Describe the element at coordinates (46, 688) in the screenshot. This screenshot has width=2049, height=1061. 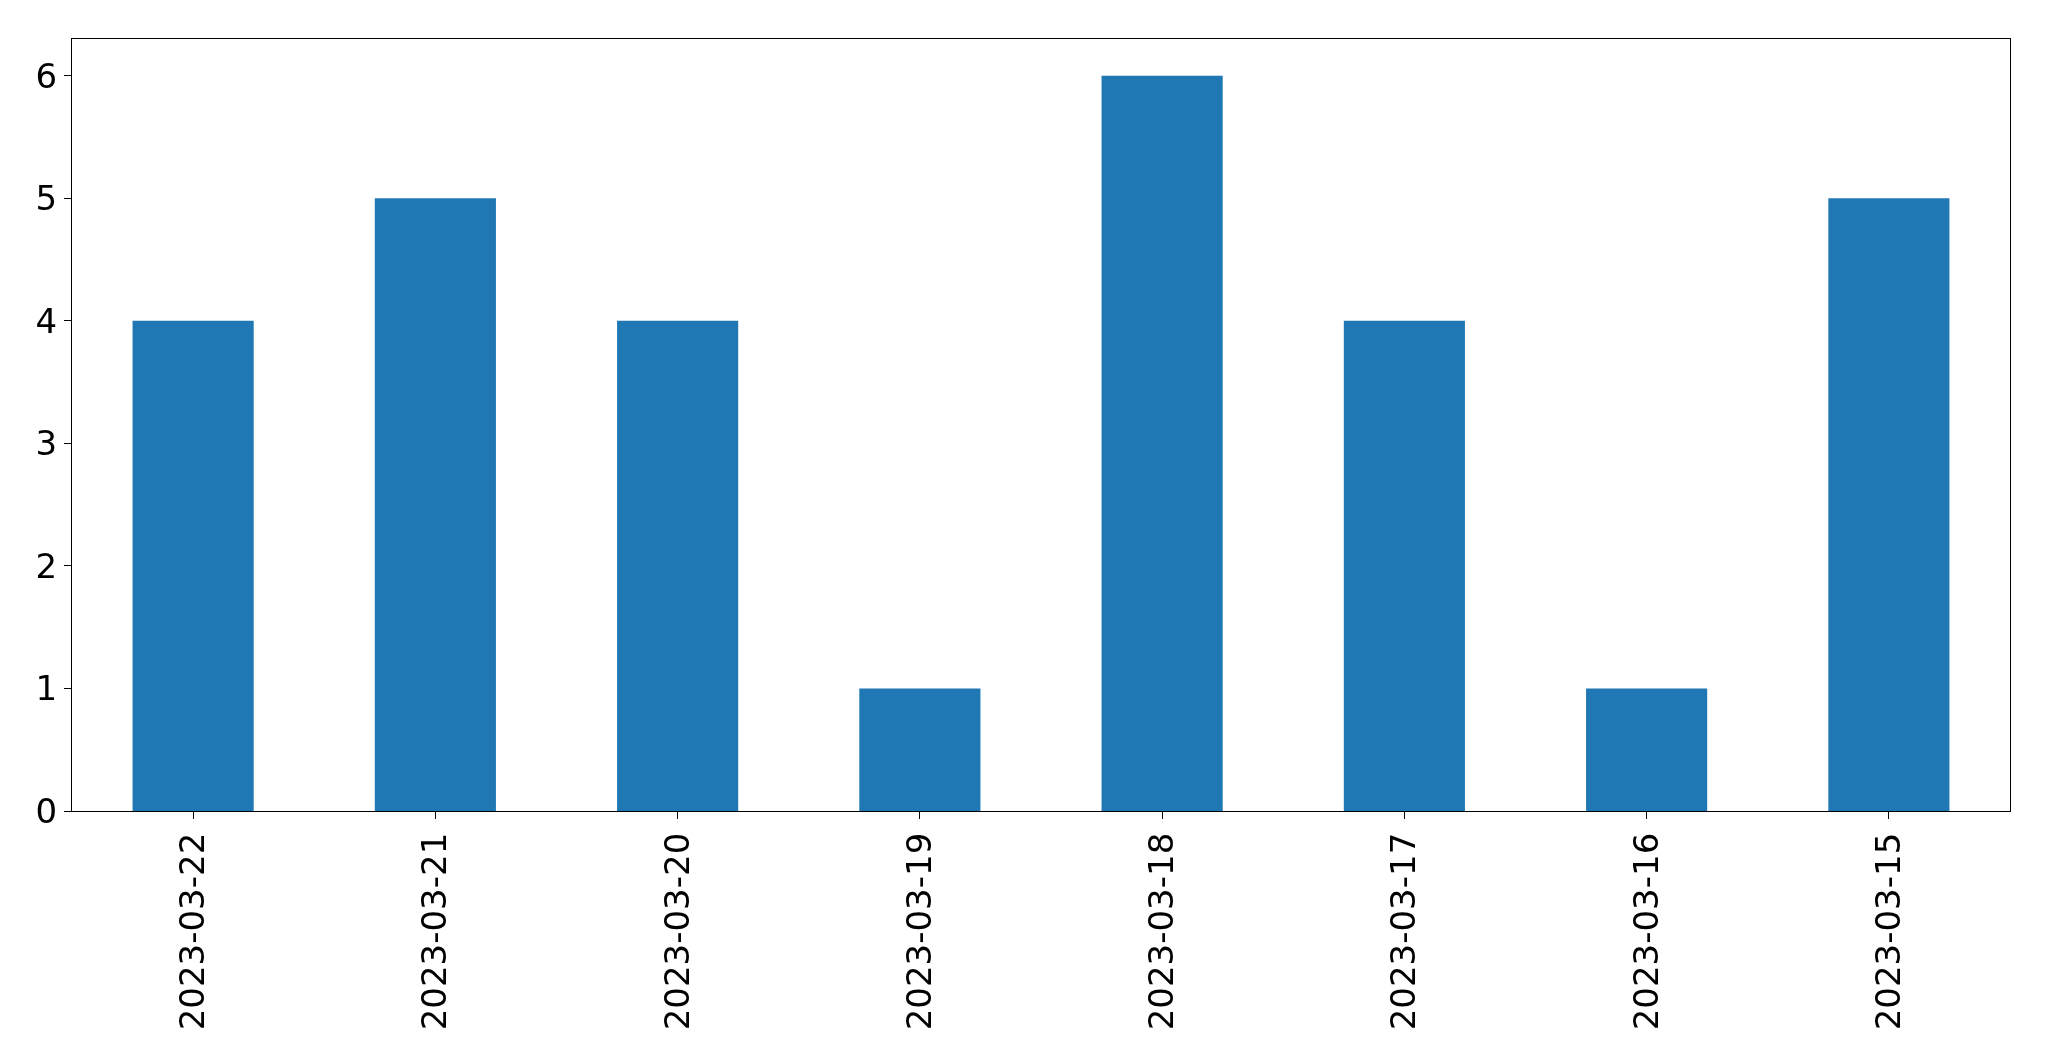
I see `y-tick-label: 1` at that location.